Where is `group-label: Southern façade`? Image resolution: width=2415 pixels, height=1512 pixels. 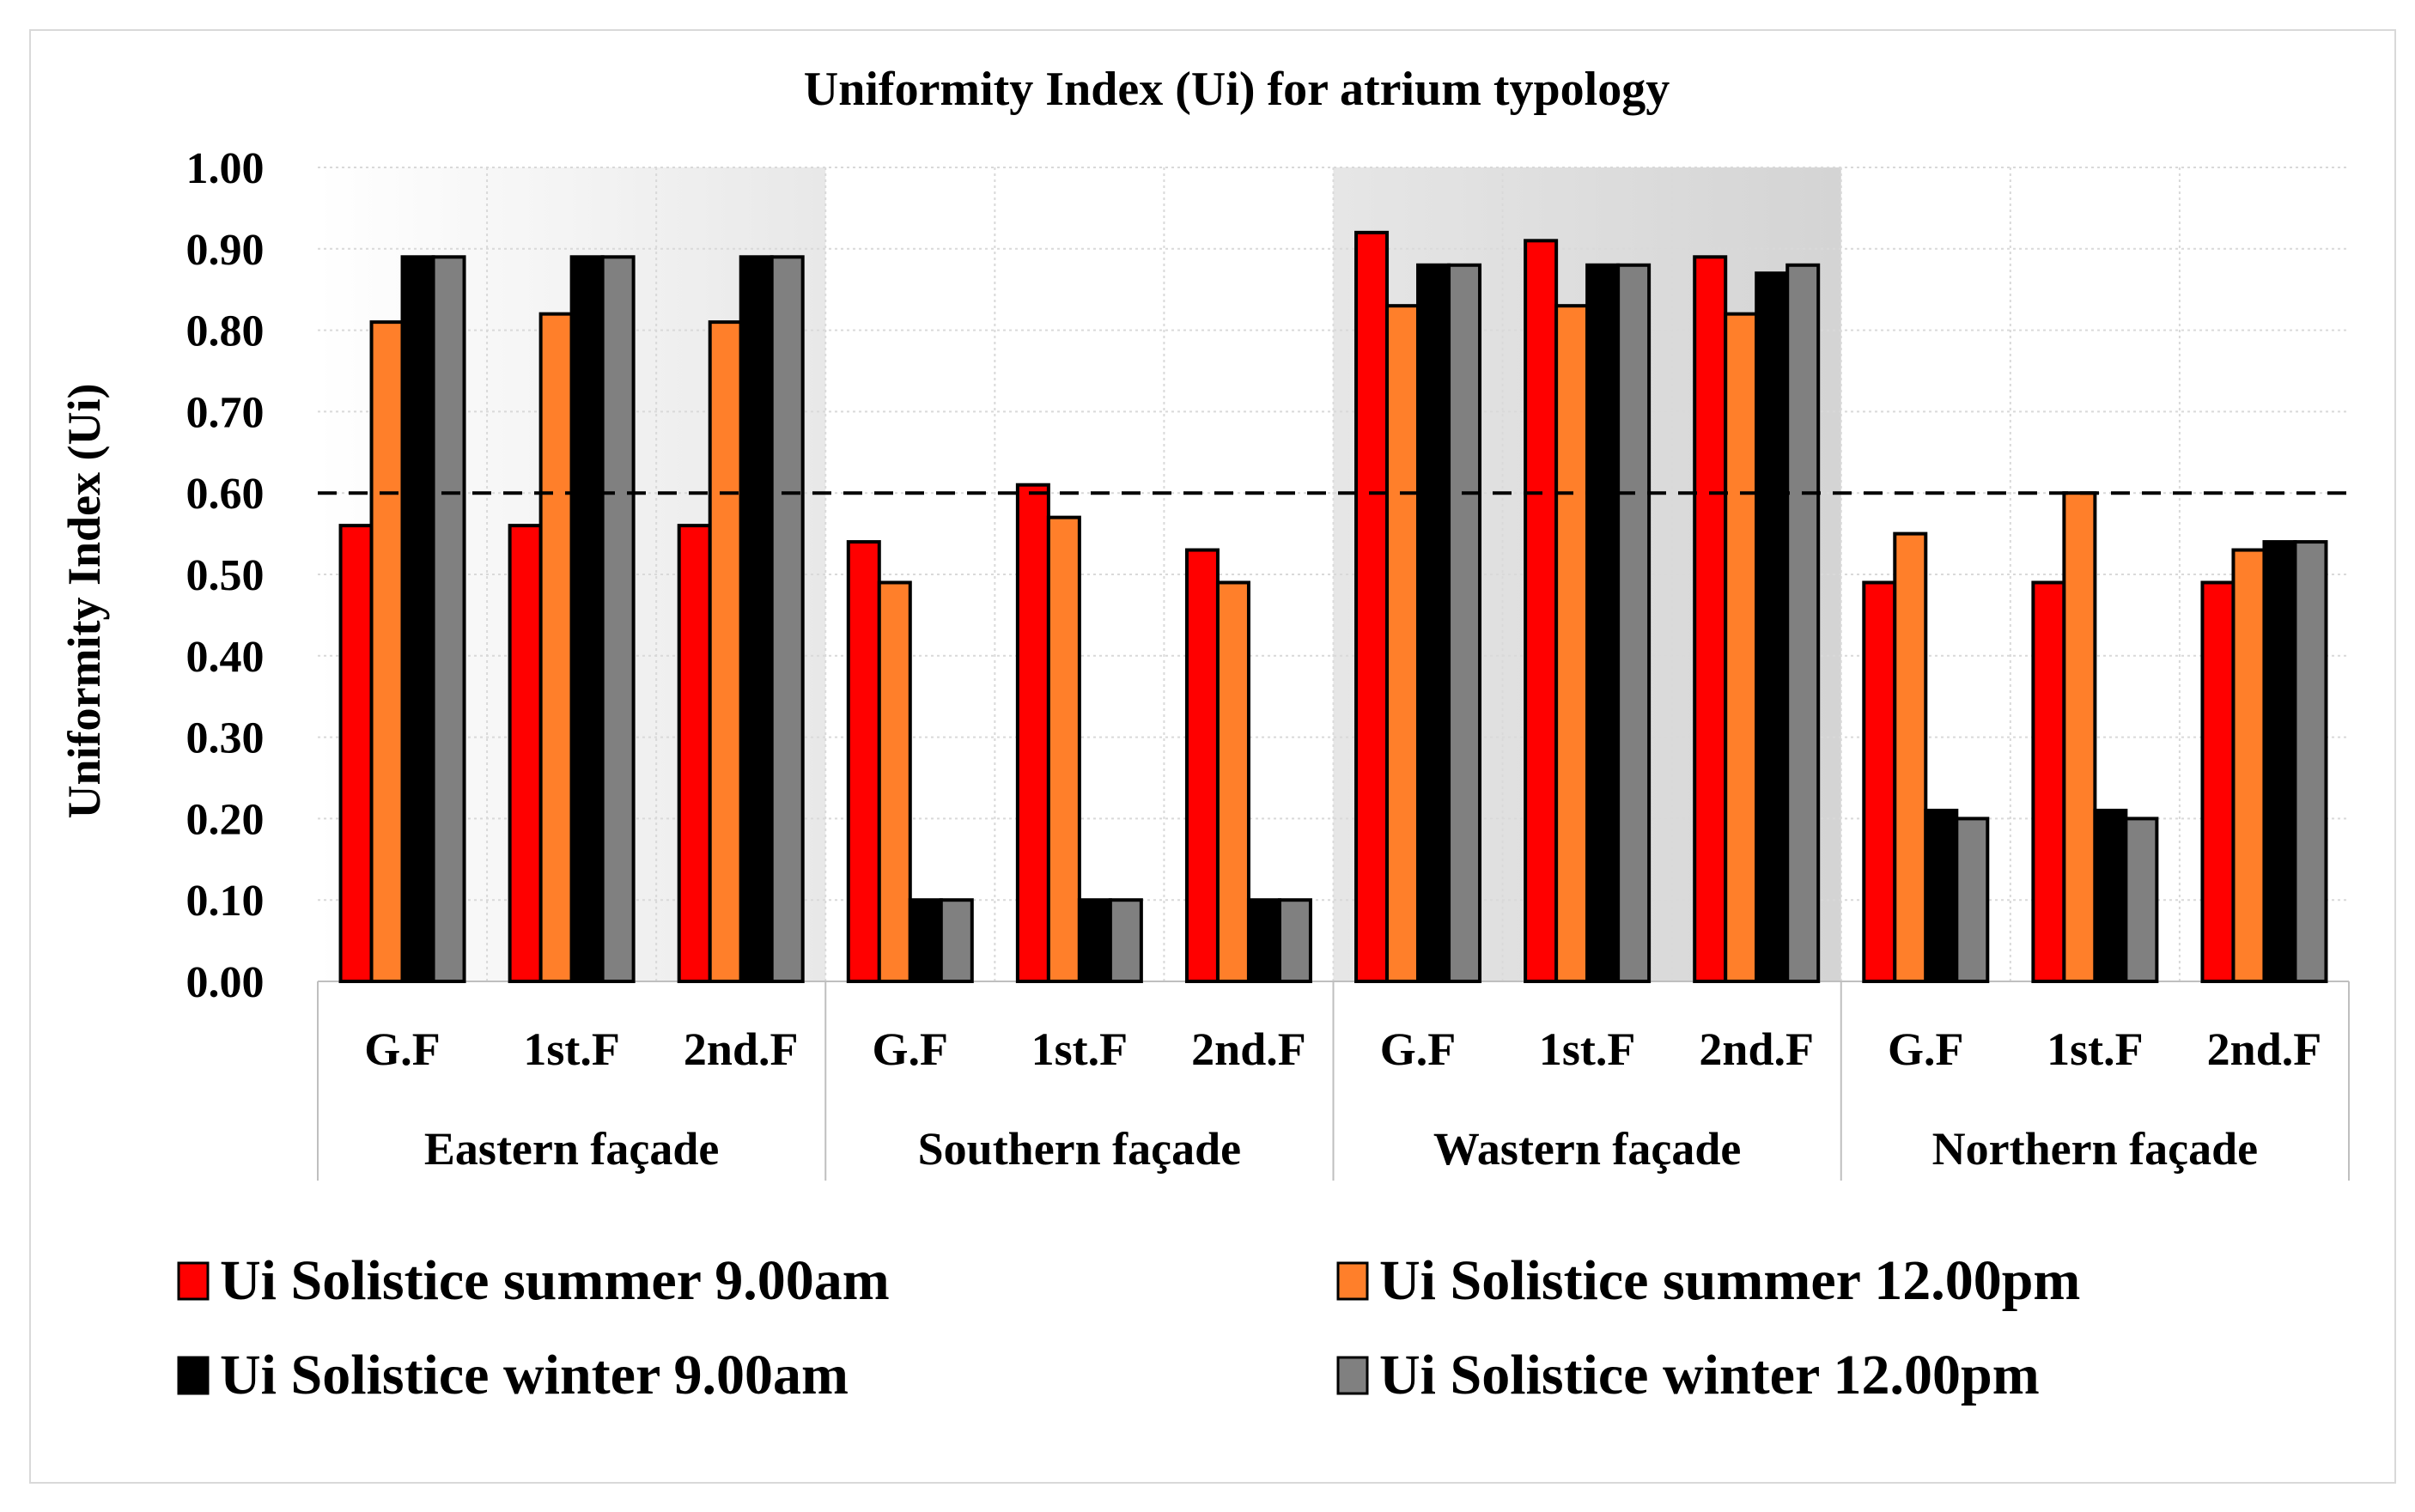
group-label: Southern façade is located at coordinates (1080, 1149).